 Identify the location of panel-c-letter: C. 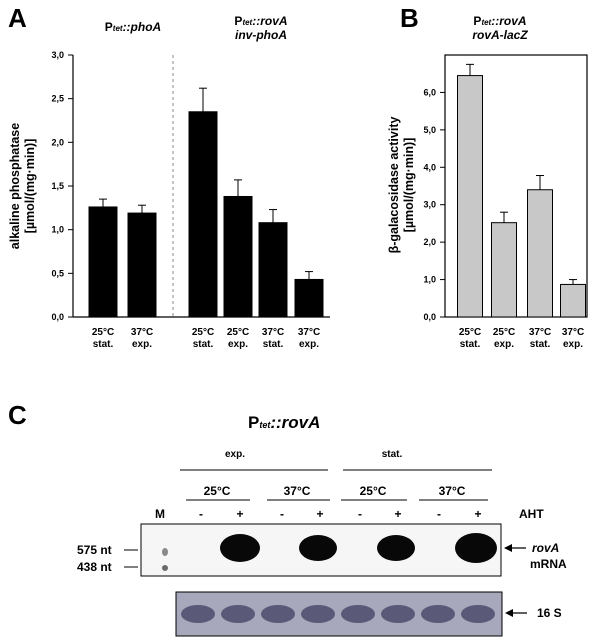
(17, 415).